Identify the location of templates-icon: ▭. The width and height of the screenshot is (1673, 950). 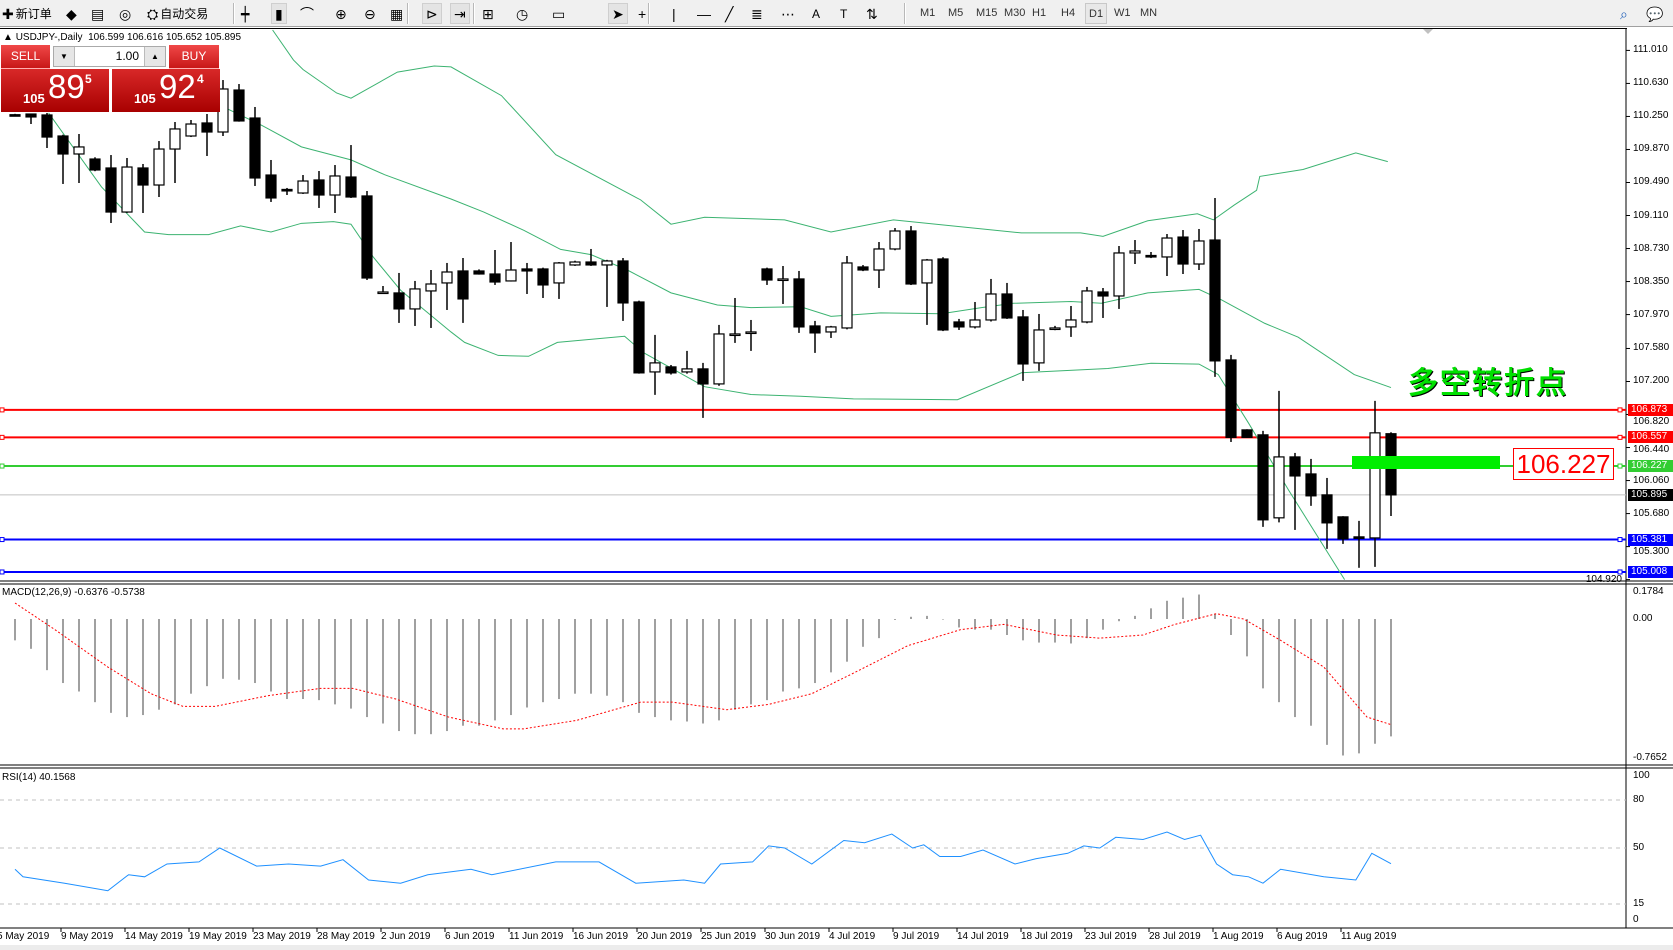
(559, 13).